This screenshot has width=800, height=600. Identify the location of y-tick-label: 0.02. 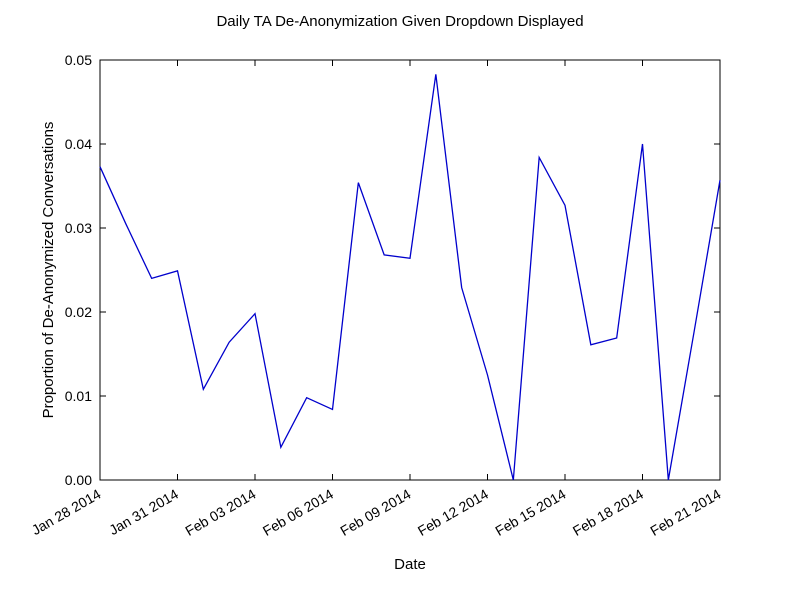
(78, 312).